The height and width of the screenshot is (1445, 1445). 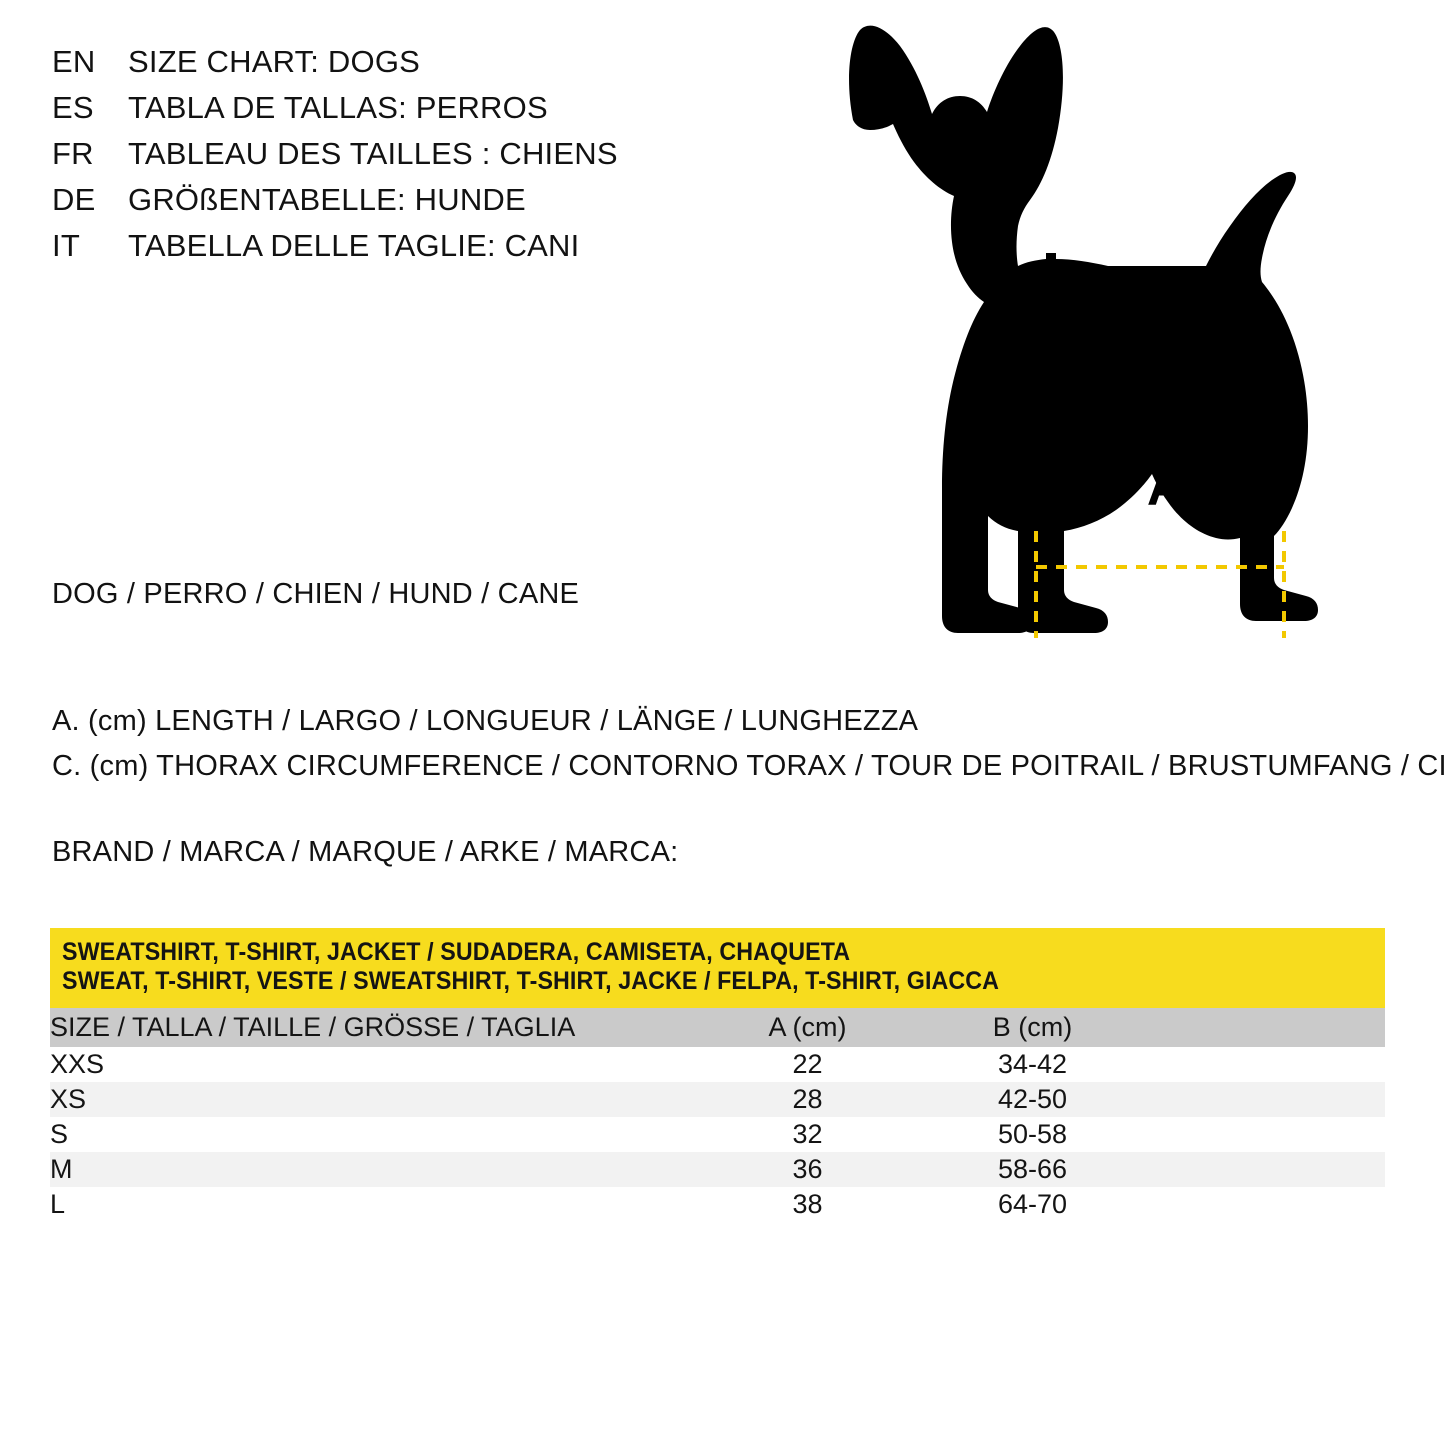 I want to click on language-code-it: IT, so click(x=66, y=245).